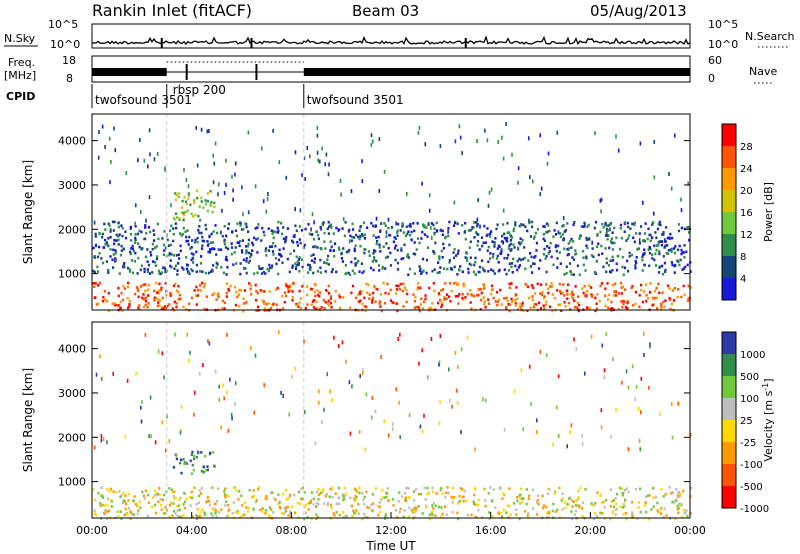  I want to click on xtick-label: 12:00, so click(391, 530).